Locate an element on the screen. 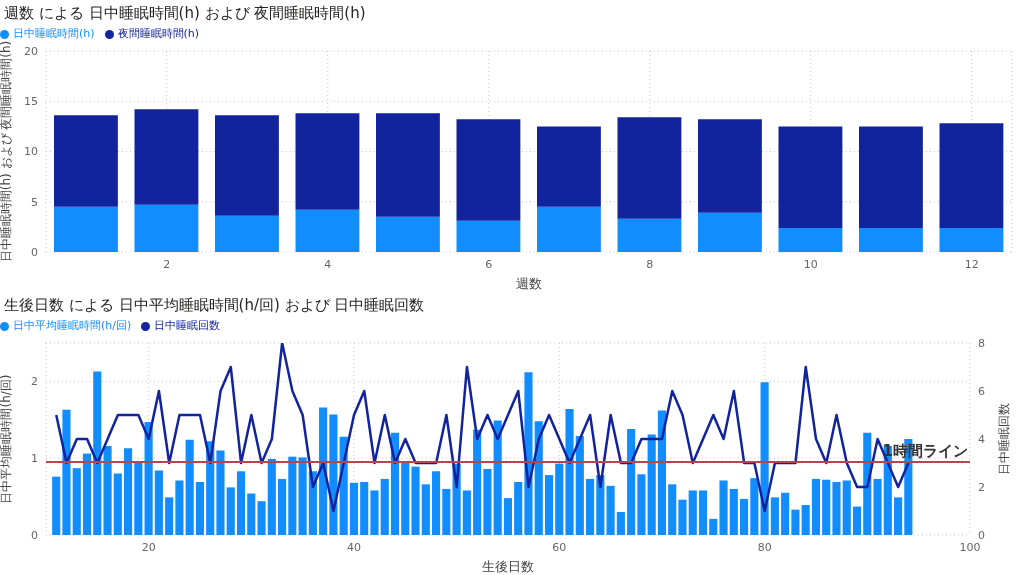 Image resolution: width=1024 pixels, height=575 pixels. y-tick-label: 2 is located at coordinates (34, 382).